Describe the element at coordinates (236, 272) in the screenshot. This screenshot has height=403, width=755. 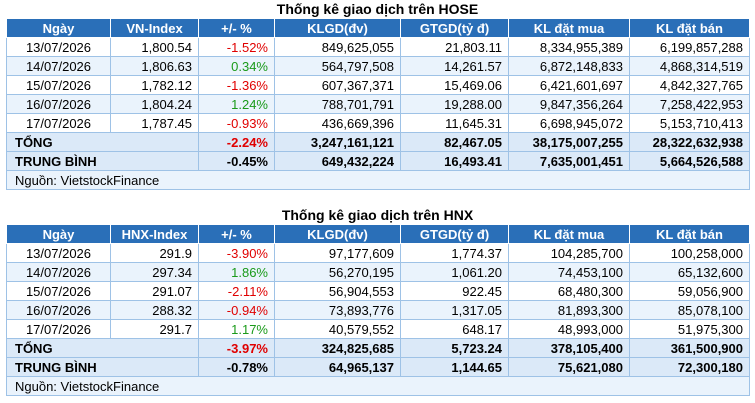
I see `change-cell: 1.86%` at that location.